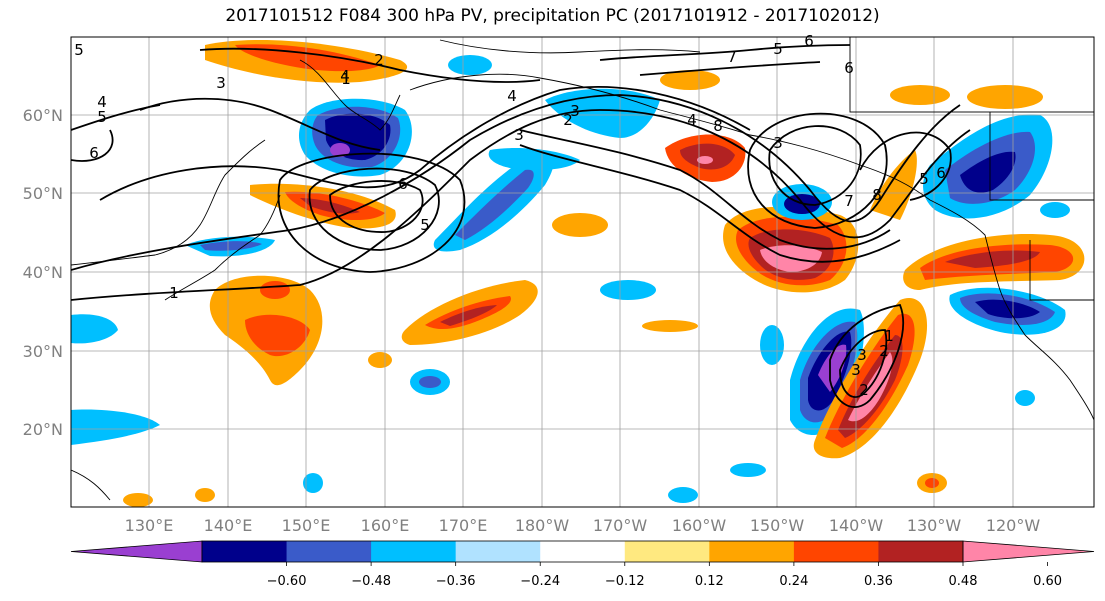  Describe the element at coordinates (620, 525) in the screenshot. I see `lon-label: 170°W` at that location.